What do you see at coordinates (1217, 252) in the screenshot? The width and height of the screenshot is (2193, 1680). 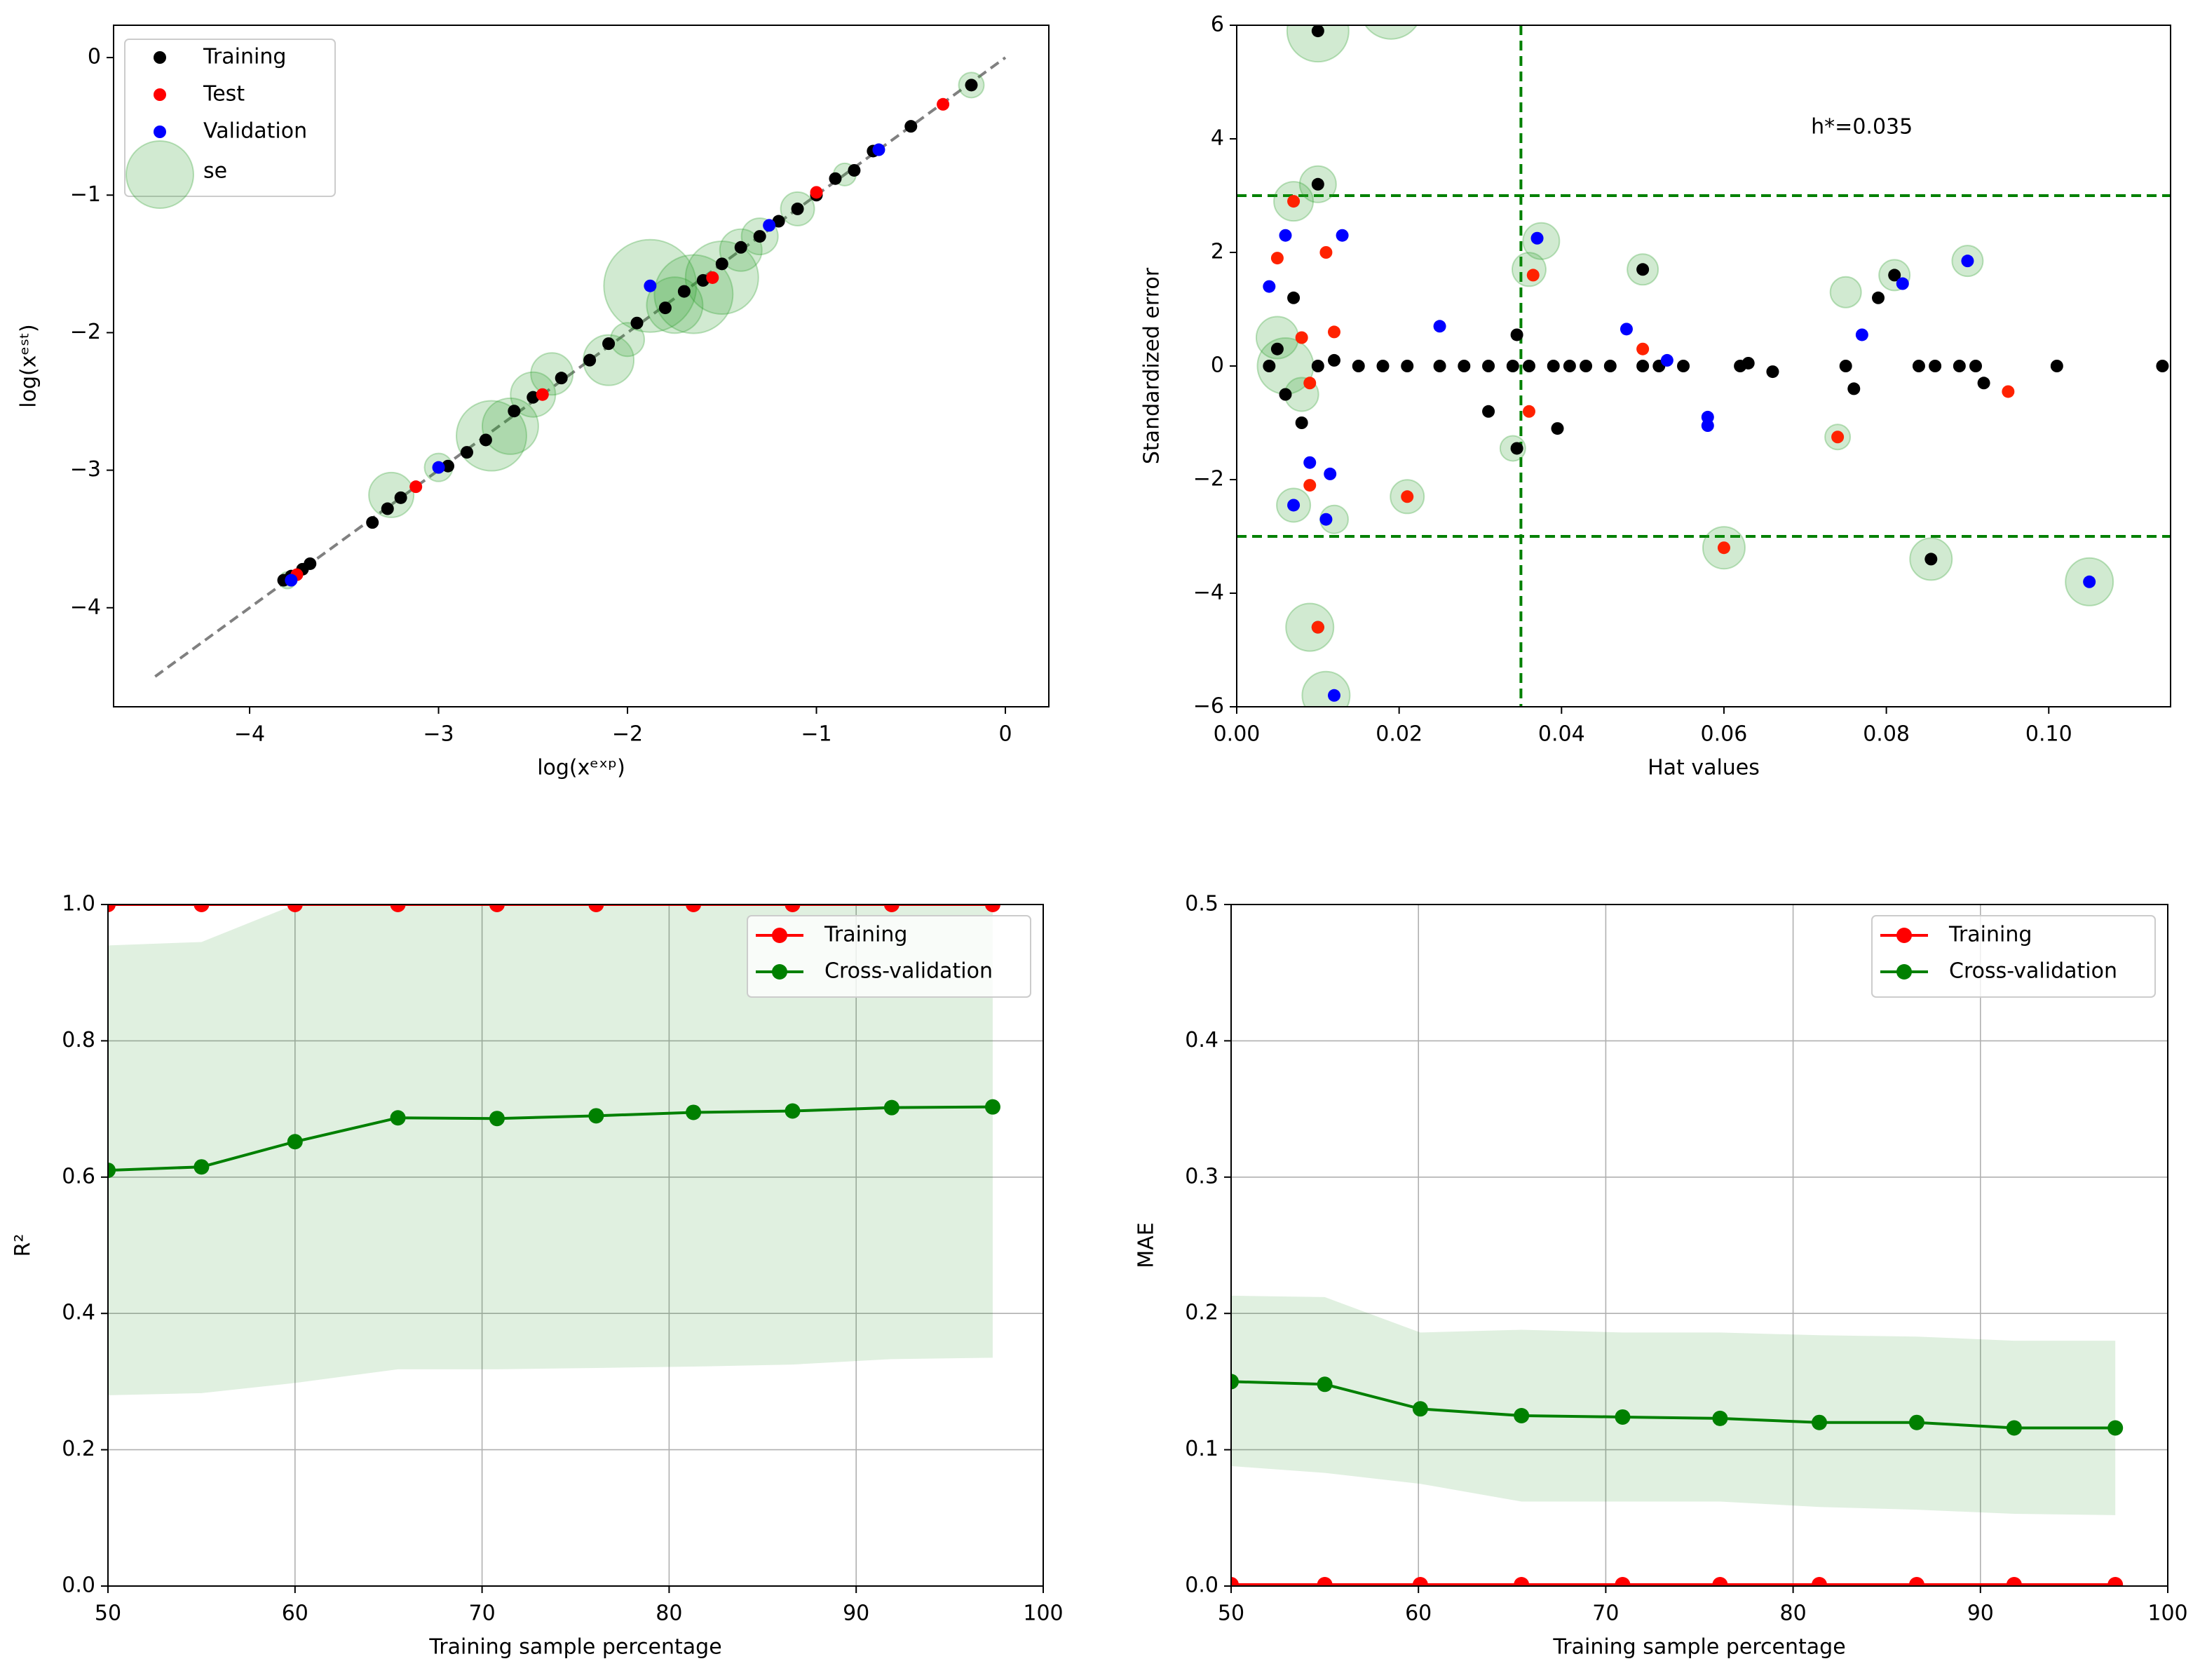 I see `y-tick-label: 2` at bounding box center [1217, 252].